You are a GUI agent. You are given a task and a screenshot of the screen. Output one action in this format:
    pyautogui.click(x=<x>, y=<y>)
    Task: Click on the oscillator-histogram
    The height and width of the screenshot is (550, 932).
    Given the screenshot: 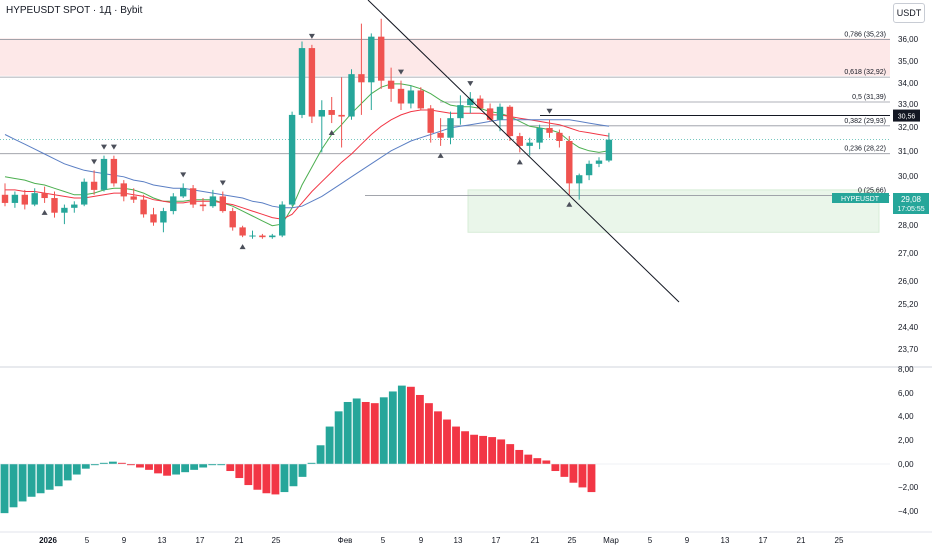 What is the action you would take?
    pyautogui.click(x=298, y=449)
    